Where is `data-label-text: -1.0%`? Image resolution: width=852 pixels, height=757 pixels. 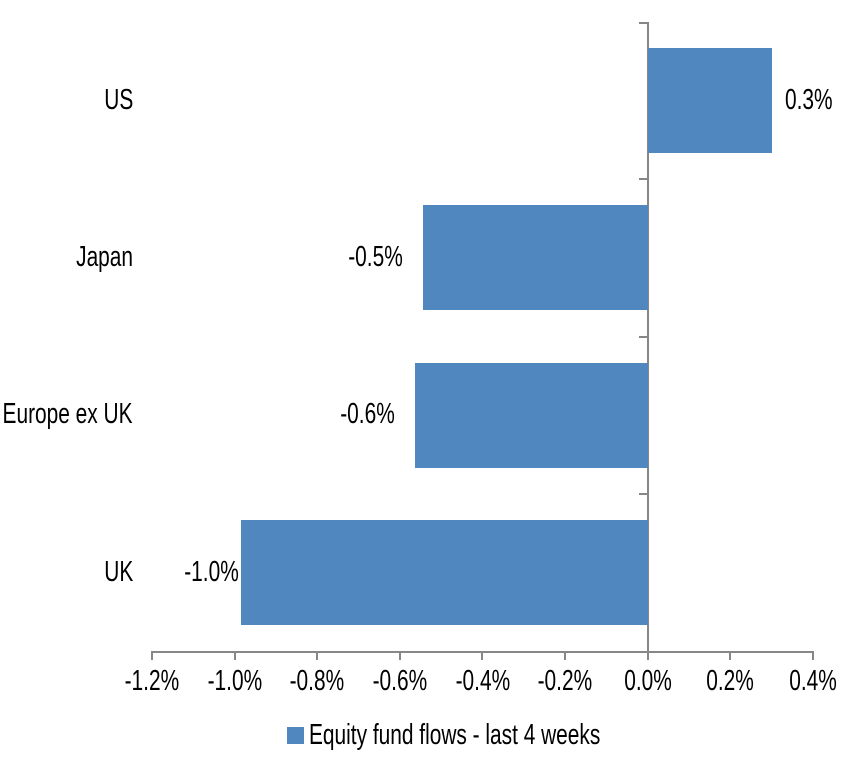
data-label-text: -1.0% is located at coordinates (212, 571).